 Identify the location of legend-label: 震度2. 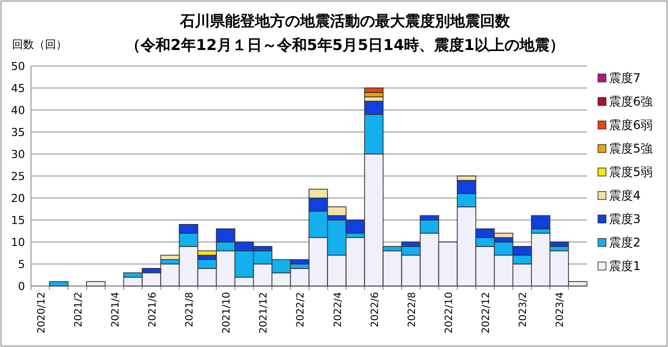
(625, 243).